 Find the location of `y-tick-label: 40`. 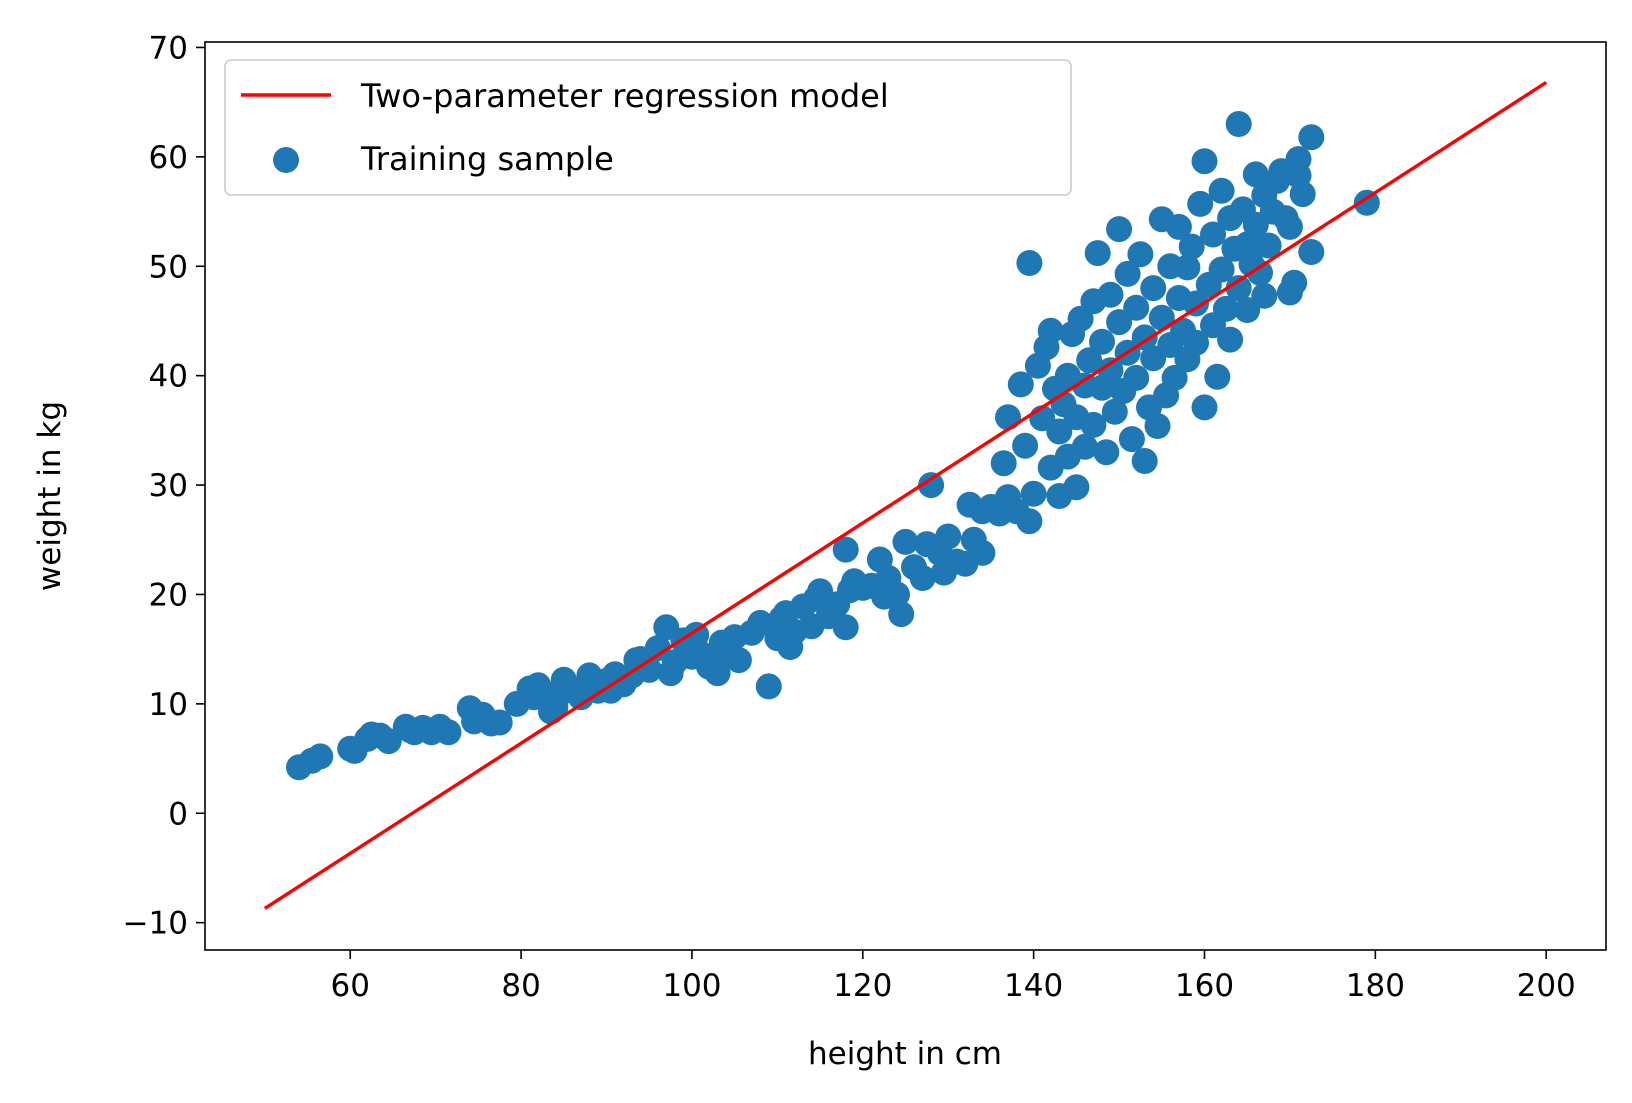

y-tick-label: 40 is located at coordinates (168, 377).